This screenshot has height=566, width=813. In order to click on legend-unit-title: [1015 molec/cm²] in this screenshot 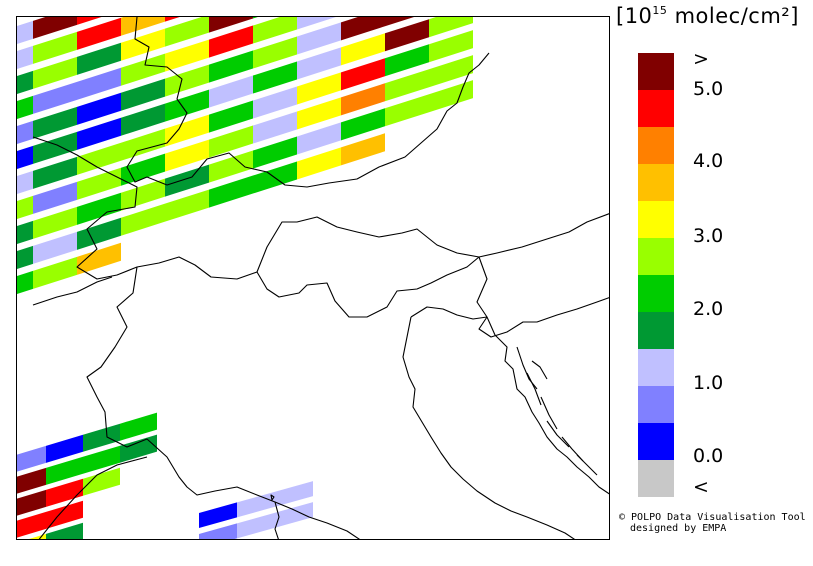, I will do `click(707, 16)`.